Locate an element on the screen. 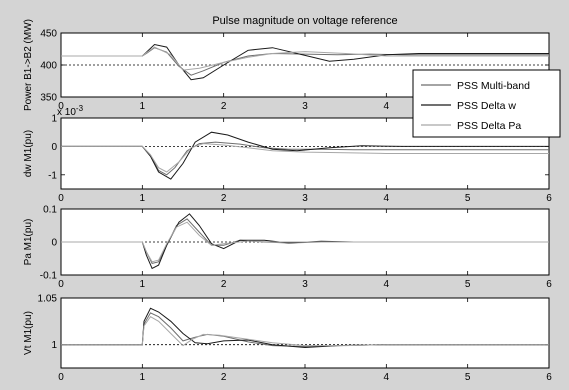  figure-title: Pulse magnitude on voltage reference is located at coordinates (304, 21).